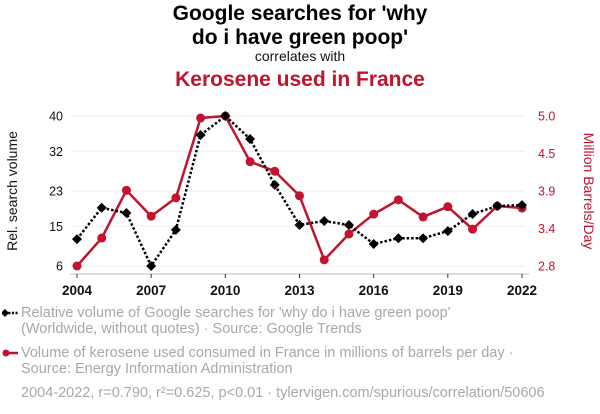  I want to click on x-tick-label: 2010, so click(225, 290).